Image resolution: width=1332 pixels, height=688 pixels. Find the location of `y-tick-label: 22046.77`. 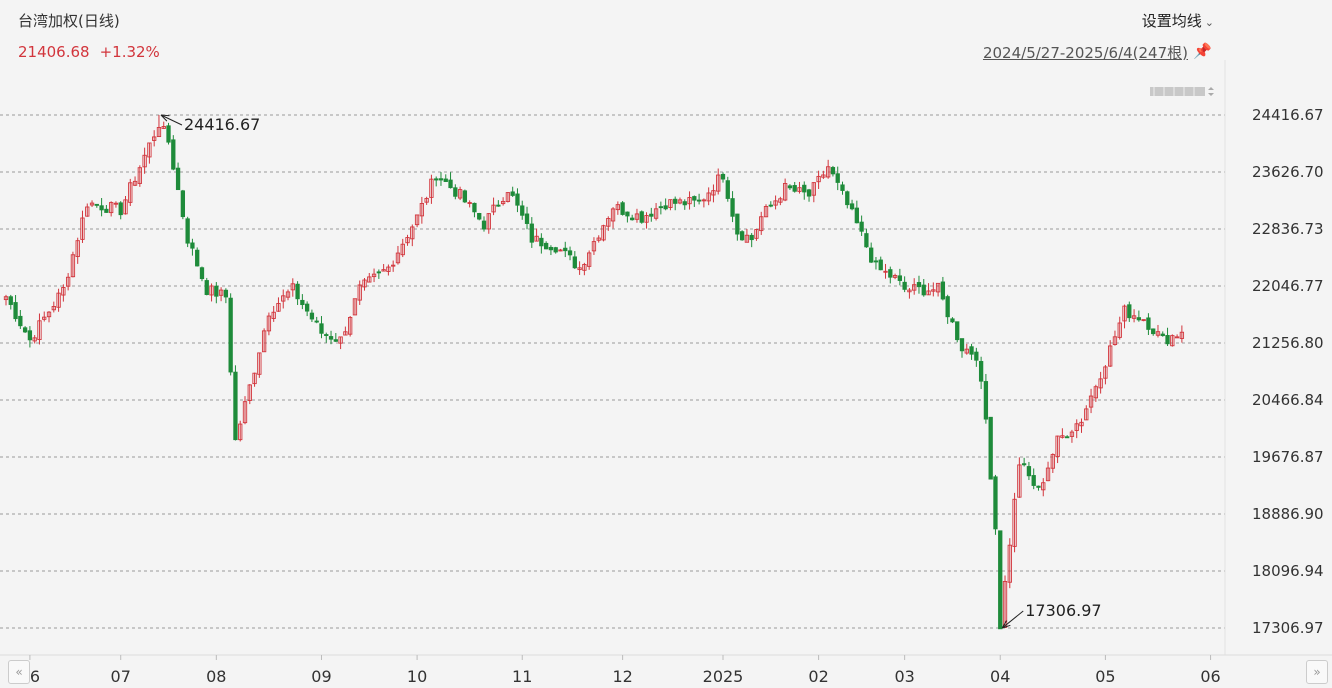

y-tick-label: 22046.77 is located at coordinates (1288, 286).